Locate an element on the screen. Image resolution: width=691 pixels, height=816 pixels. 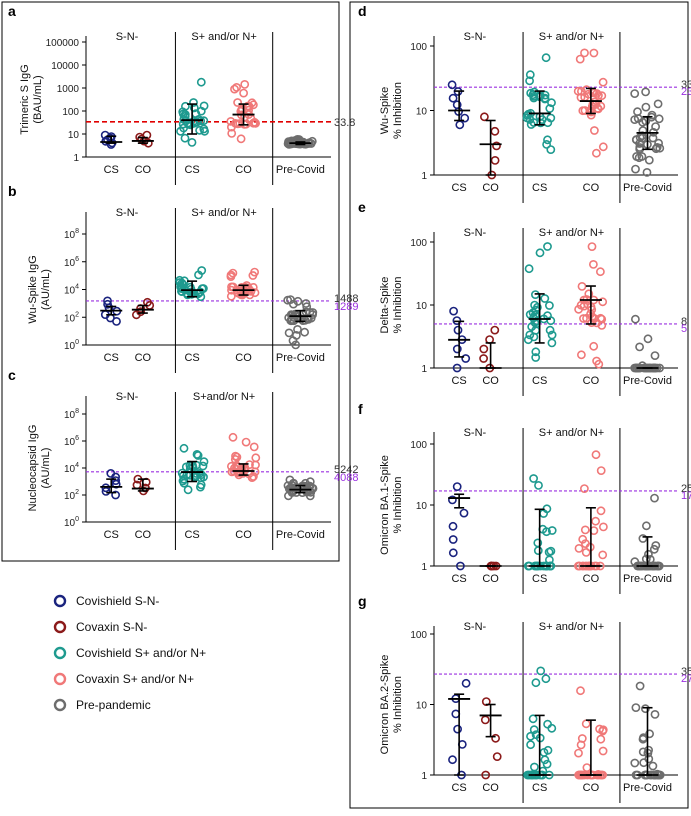
y-tick-label: 10⁸ is located at coordinates (71, 414).